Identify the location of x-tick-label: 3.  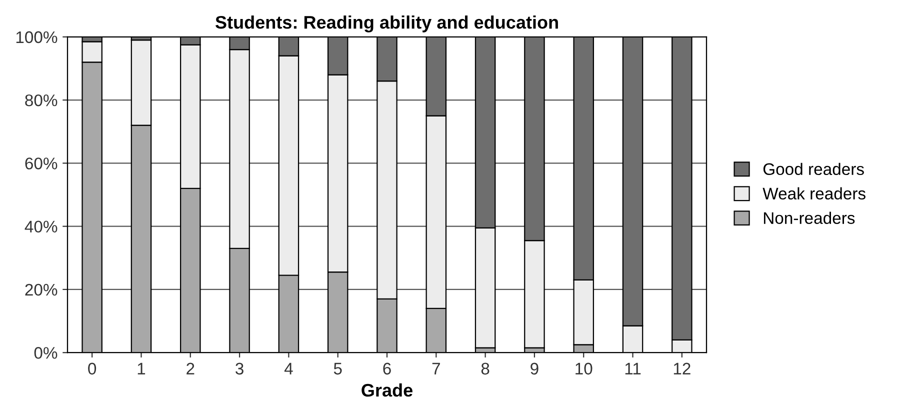
(240, 368).